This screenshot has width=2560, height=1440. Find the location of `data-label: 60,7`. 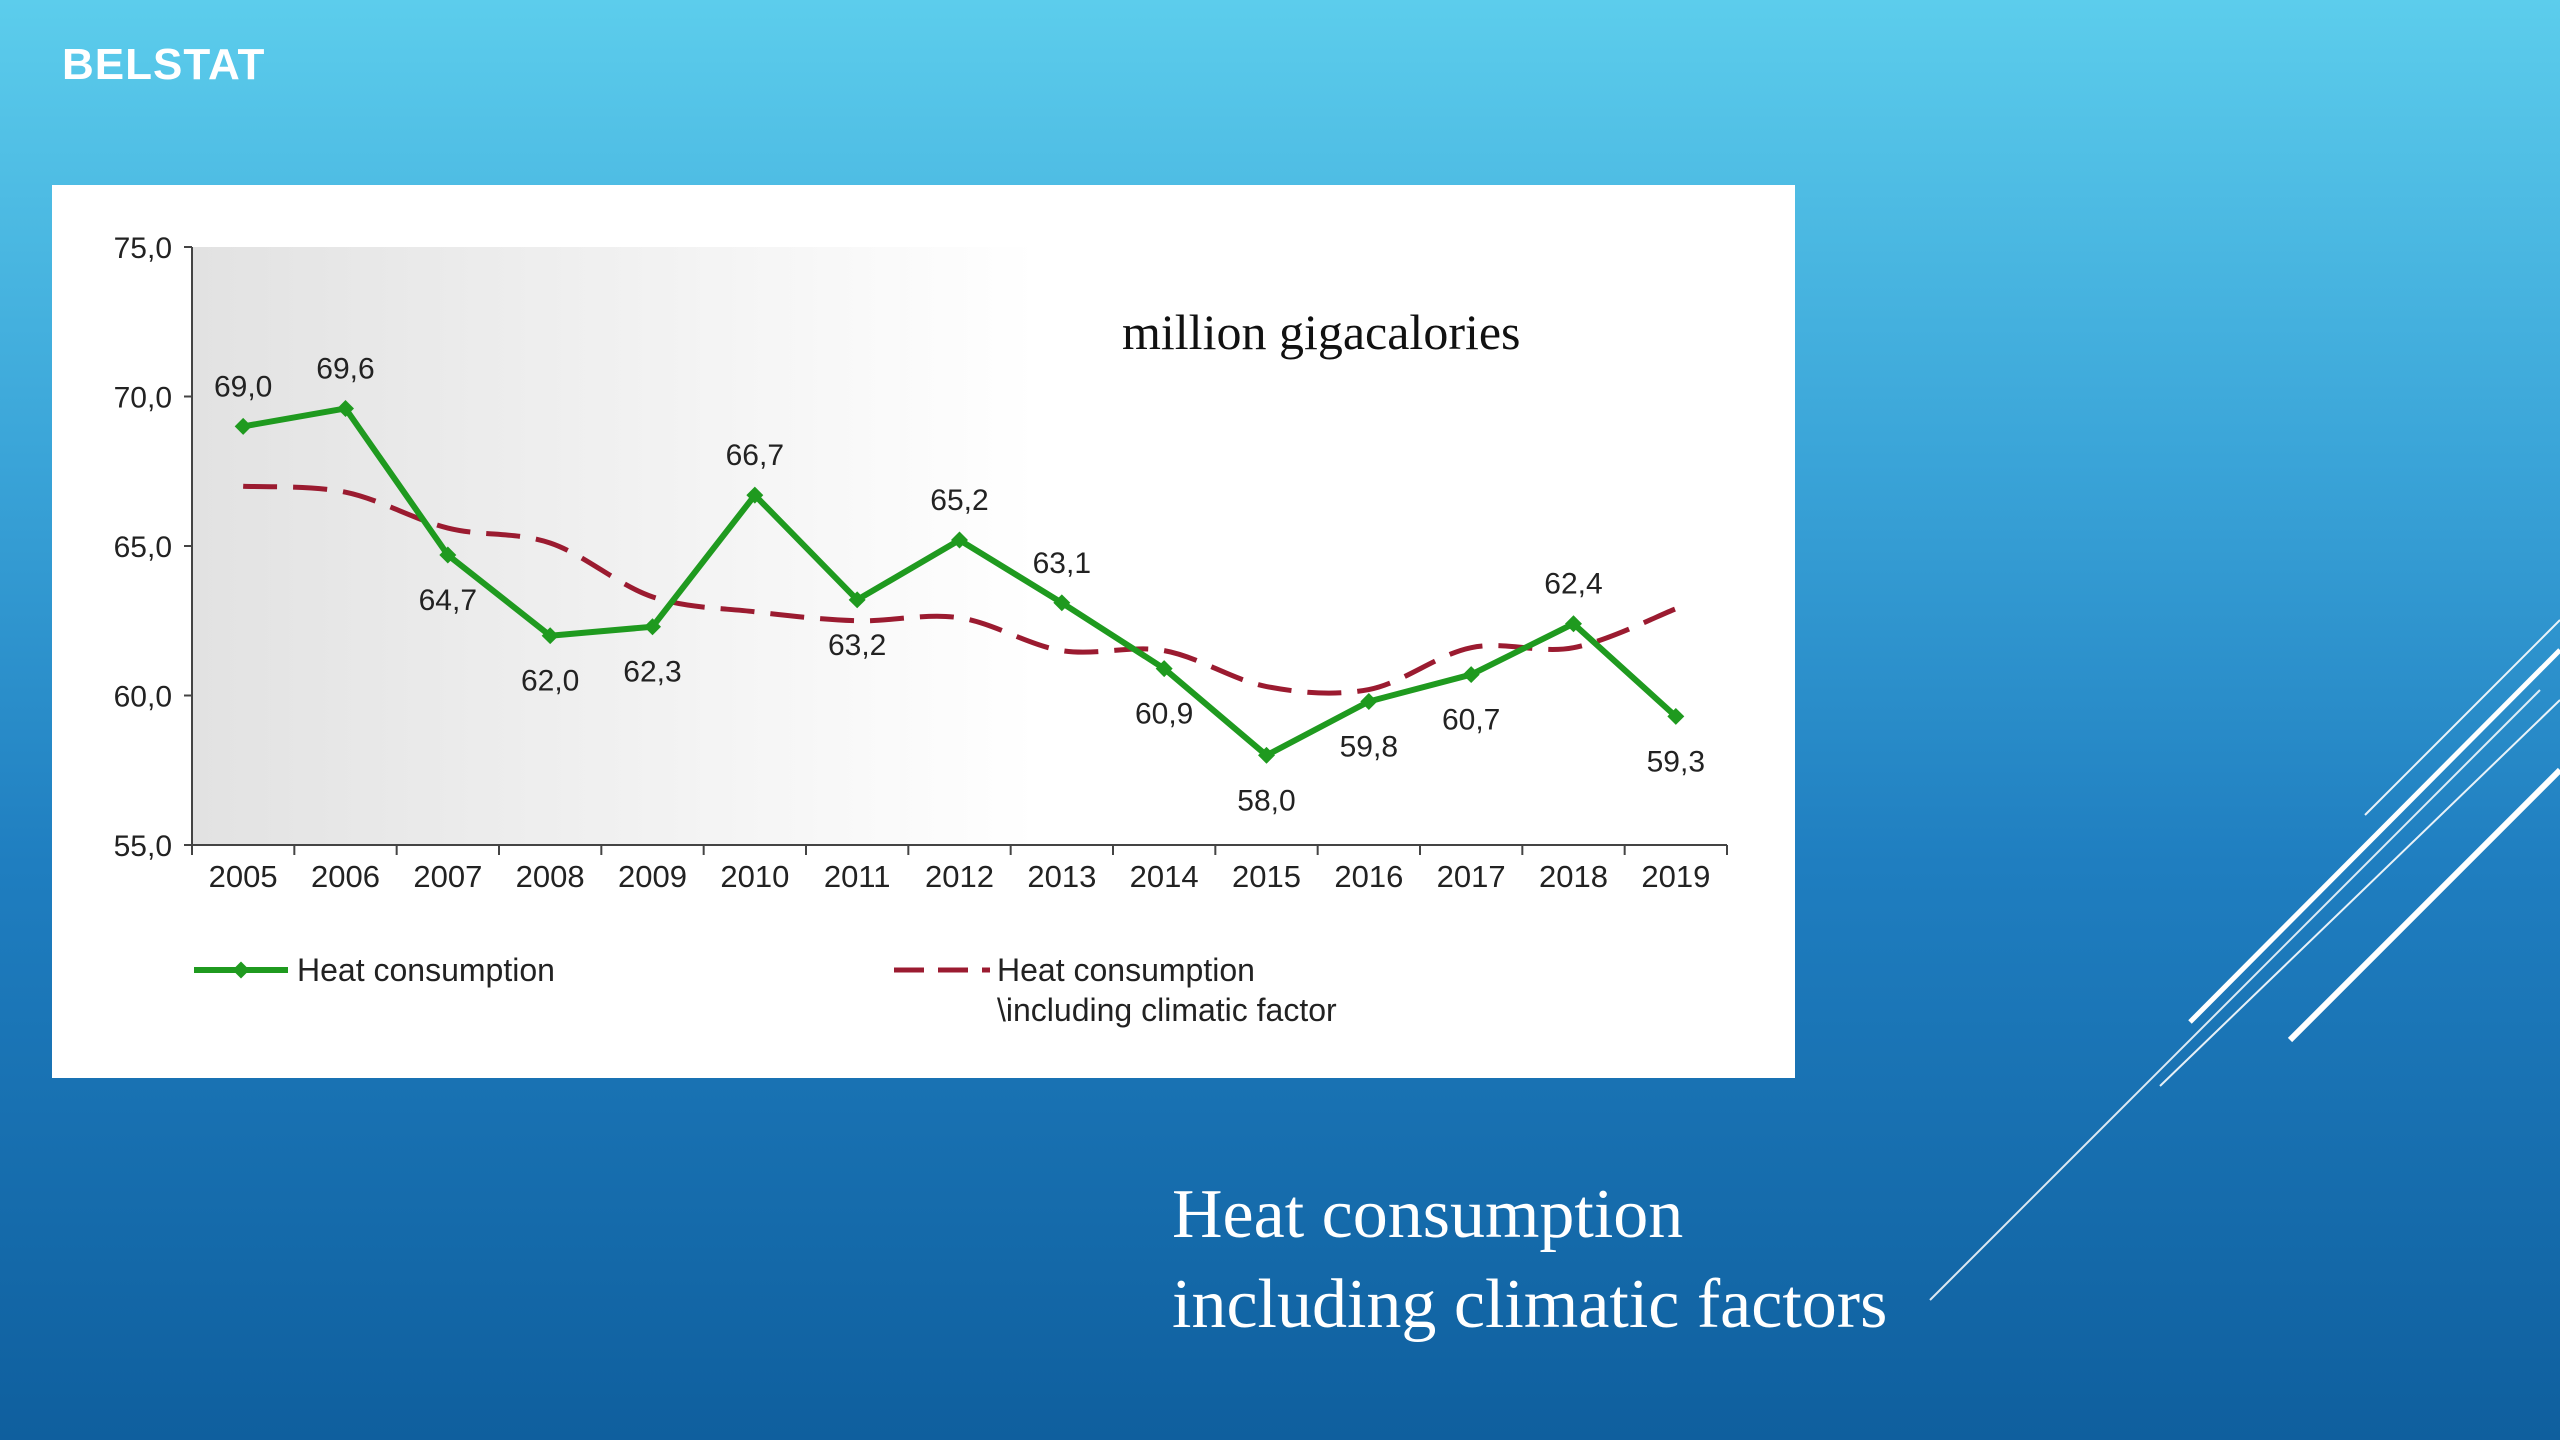

data-label: 60,7 is located at coordinates (1471, 720).